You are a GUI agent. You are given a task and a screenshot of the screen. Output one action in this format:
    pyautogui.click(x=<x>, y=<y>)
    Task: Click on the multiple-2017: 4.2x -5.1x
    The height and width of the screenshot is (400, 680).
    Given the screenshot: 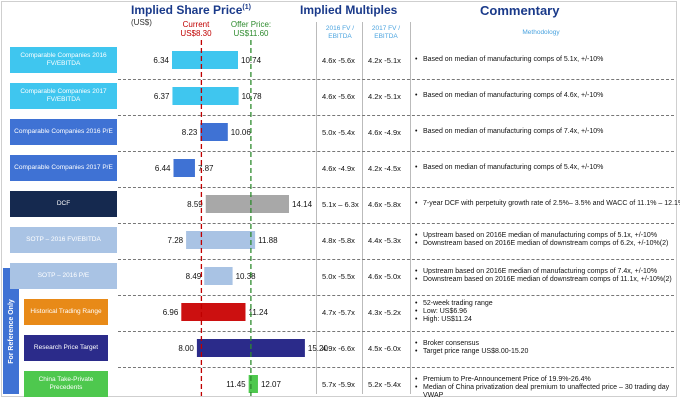 What is the action you would take?
    pyautogui.click(x=384, y=60)
    